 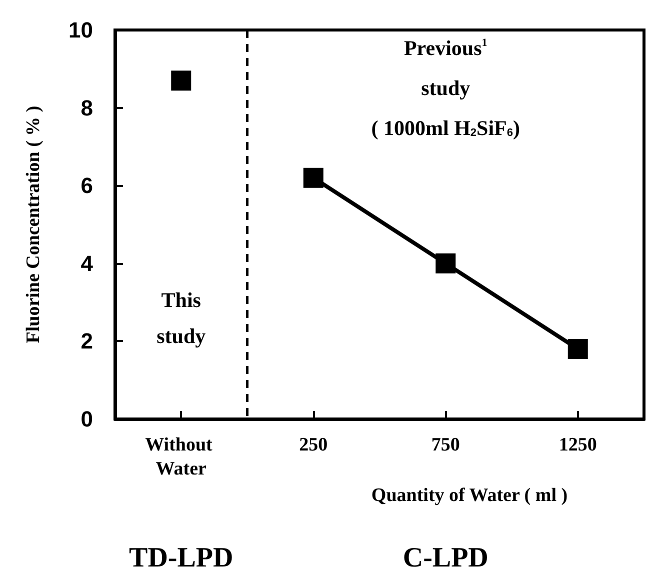 What do you see at coordinates (86, 185) in the screenshot?
I see `y-tick-label: 6` at bounding box center [86, 185].